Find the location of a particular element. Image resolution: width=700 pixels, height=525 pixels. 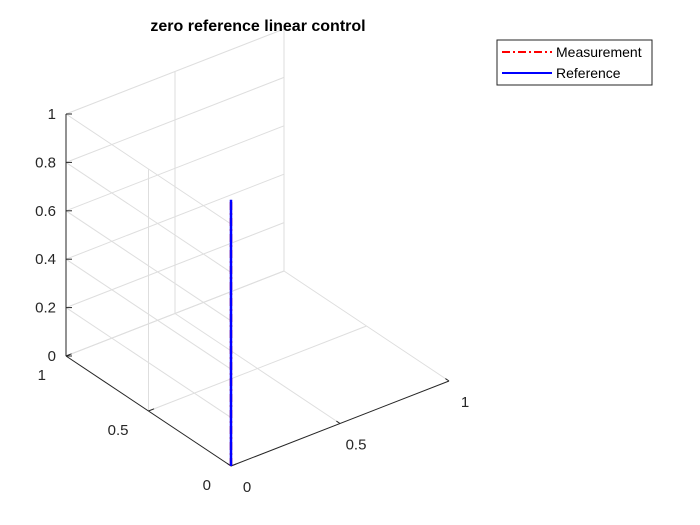

y-tick-label: 0 is located at coordinates (207, 485).